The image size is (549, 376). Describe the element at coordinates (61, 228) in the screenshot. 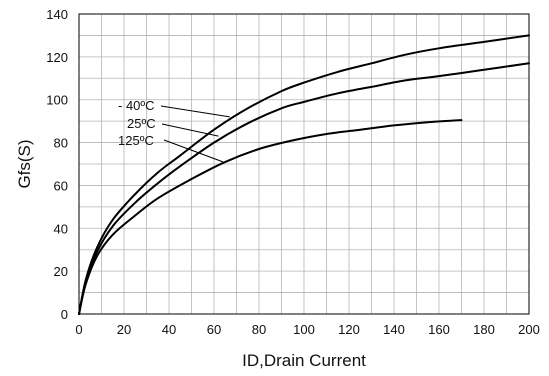

I see `y-tick-label: 40` at that location.